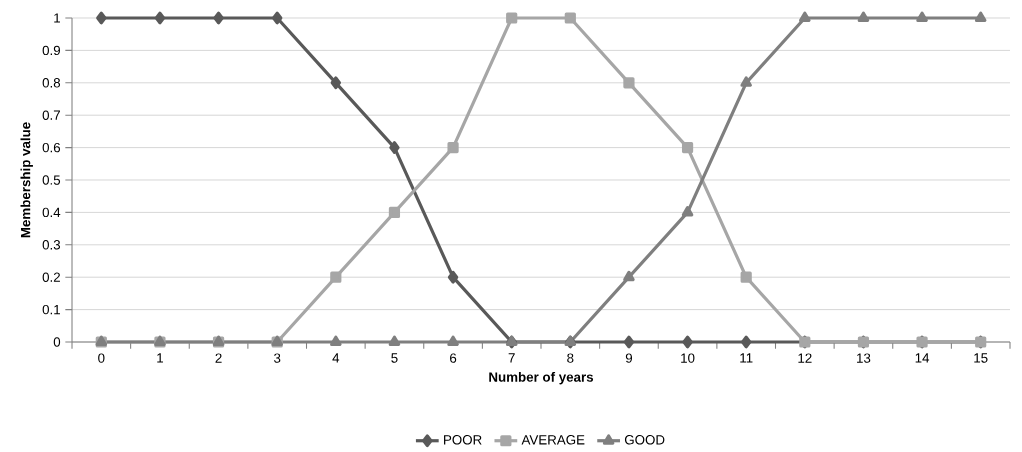 This screenshot has height=452, width=1022. What do you see at coordinates (51, 83) in the screenshot?
I see `y-tick-label: 0.8` at bounding box center [51, 83].